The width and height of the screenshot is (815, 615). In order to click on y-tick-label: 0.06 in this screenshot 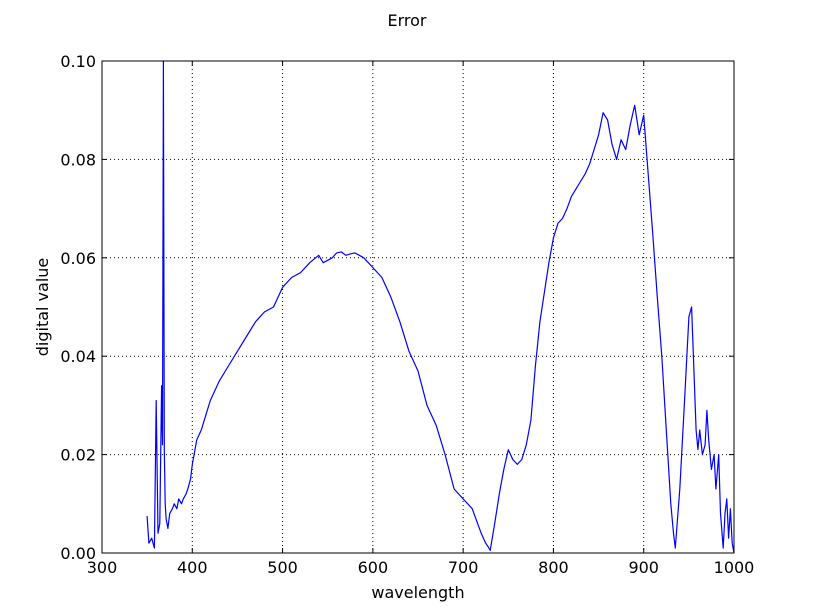, I will do `click(78, 258)`.